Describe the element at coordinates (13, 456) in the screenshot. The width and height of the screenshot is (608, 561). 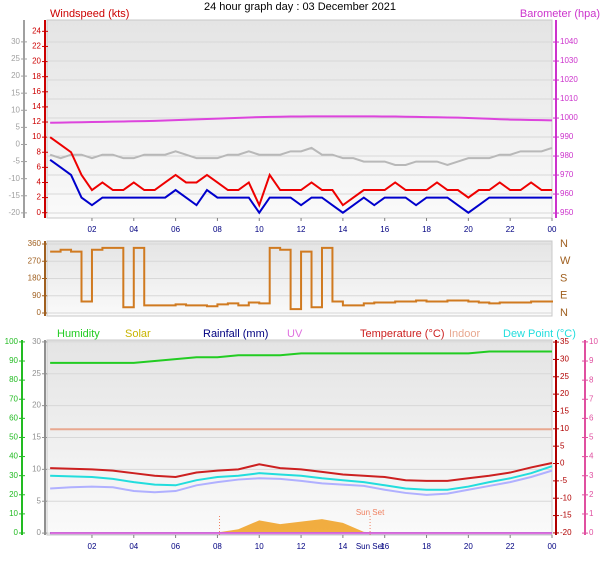
I see `y-tick-label: 40` at that location.